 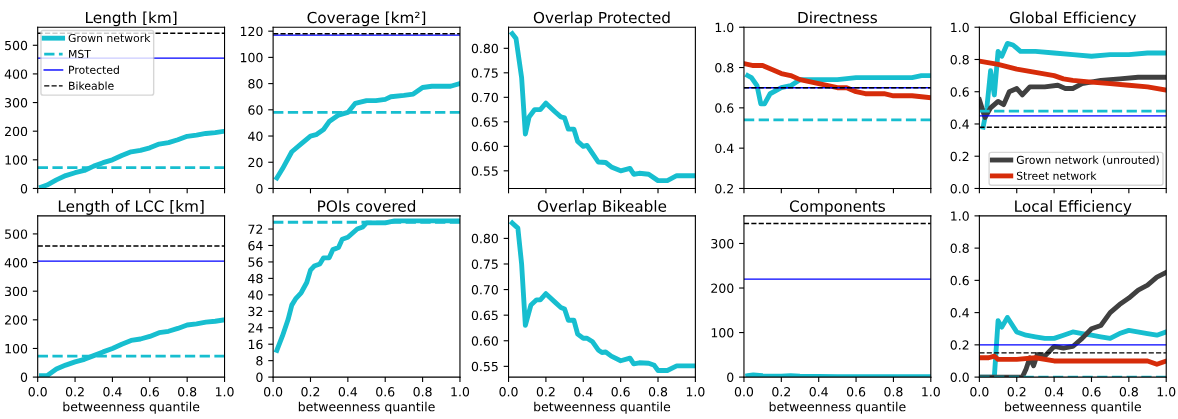 I want to click on y-tick-label: 0.0, so click(x=959, y=377).